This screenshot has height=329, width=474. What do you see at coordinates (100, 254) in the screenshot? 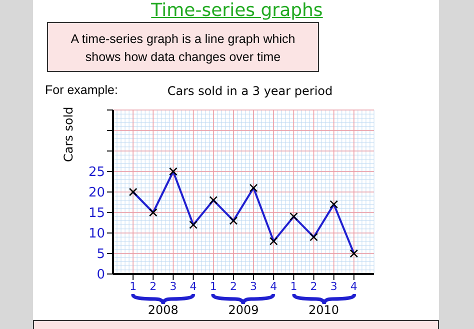
I see `y-tick-label: 5` at bounding box center [100, 254].